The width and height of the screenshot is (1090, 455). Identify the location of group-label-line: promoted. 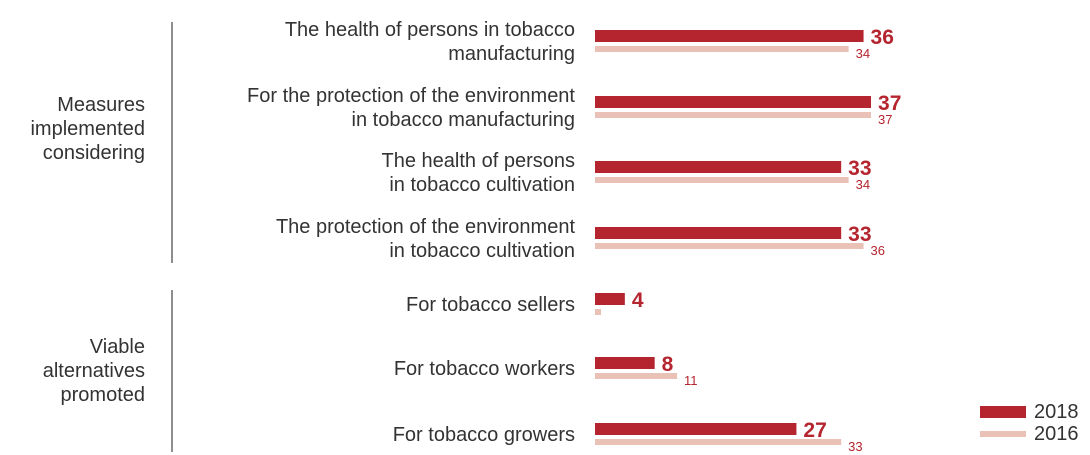
(103, 395).